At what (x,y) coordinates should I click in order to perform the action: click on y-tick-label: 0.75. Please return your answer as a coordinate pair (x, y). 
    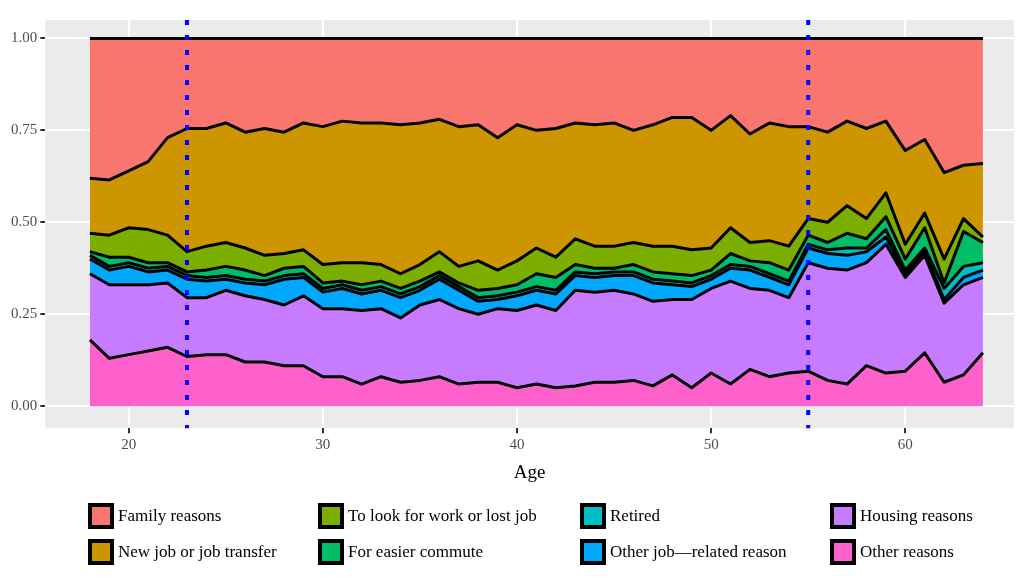
    Looking at the image, I should click on (24, 129).